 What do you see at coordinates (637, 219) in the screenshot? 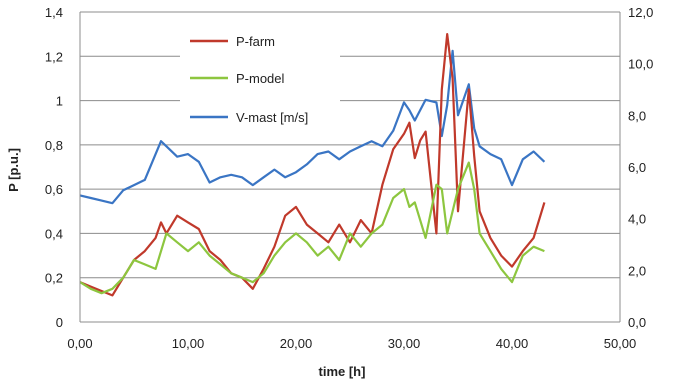
I see `y2-tick-label: 4,0` at bounding box center [637, 219].